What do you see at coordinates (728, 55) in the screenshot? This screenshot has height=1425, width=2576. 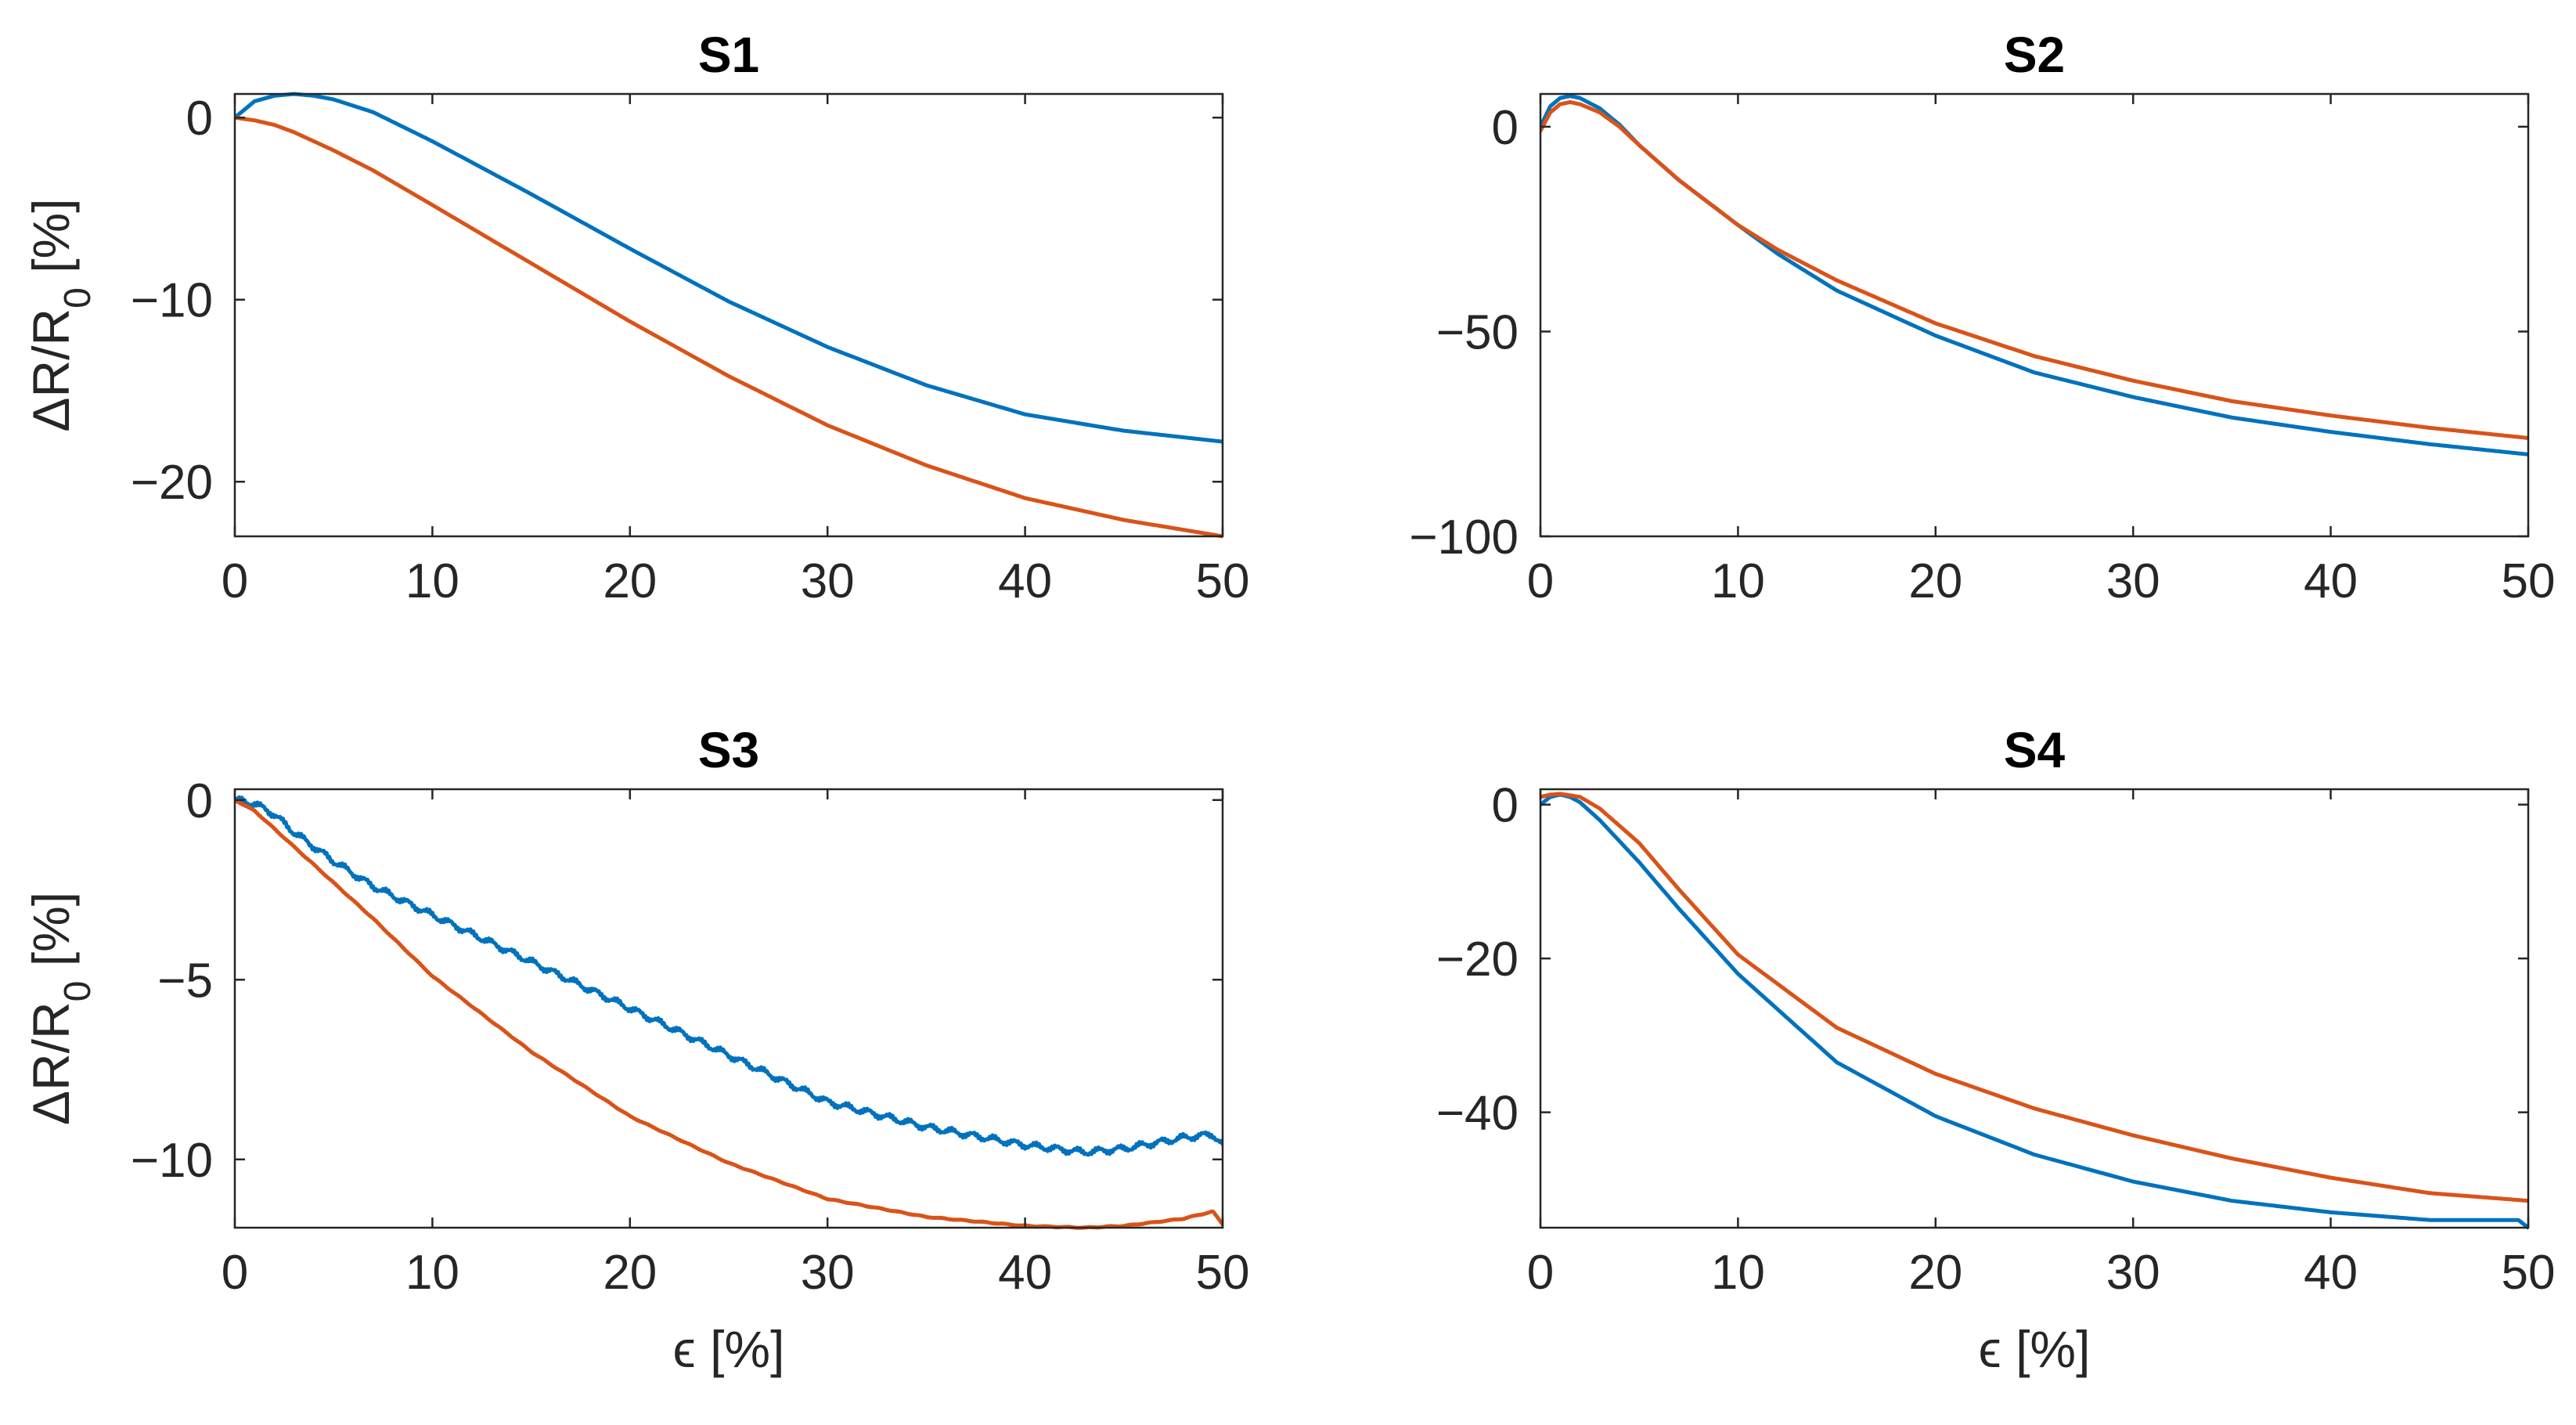 I see `panel-title: S1` at bounding box center [728, 55].